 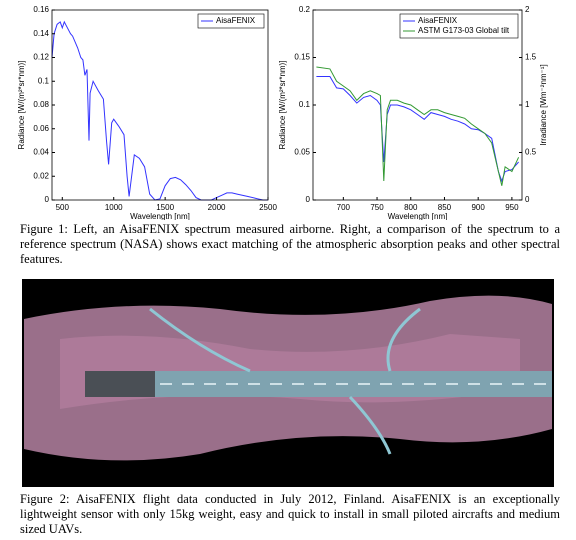 What do you see at coordinates (302, 57) in the screenshot?
I see `y-tick-label: 0.15` at bounding box center [302, 57].